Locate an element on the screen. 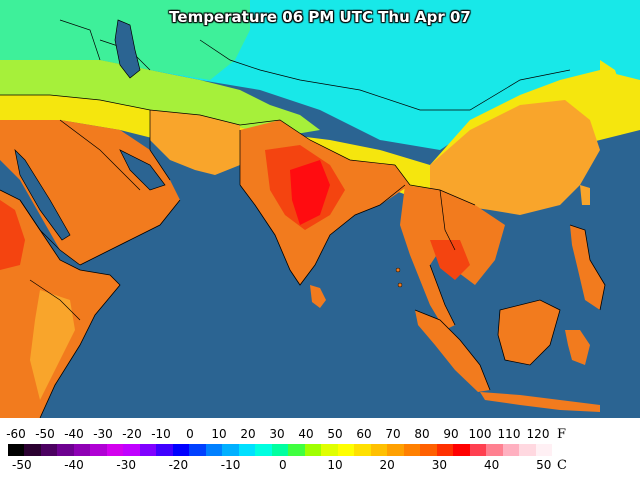  fahrenheit-tick-label: 110 is located at coordinates (509, 434).